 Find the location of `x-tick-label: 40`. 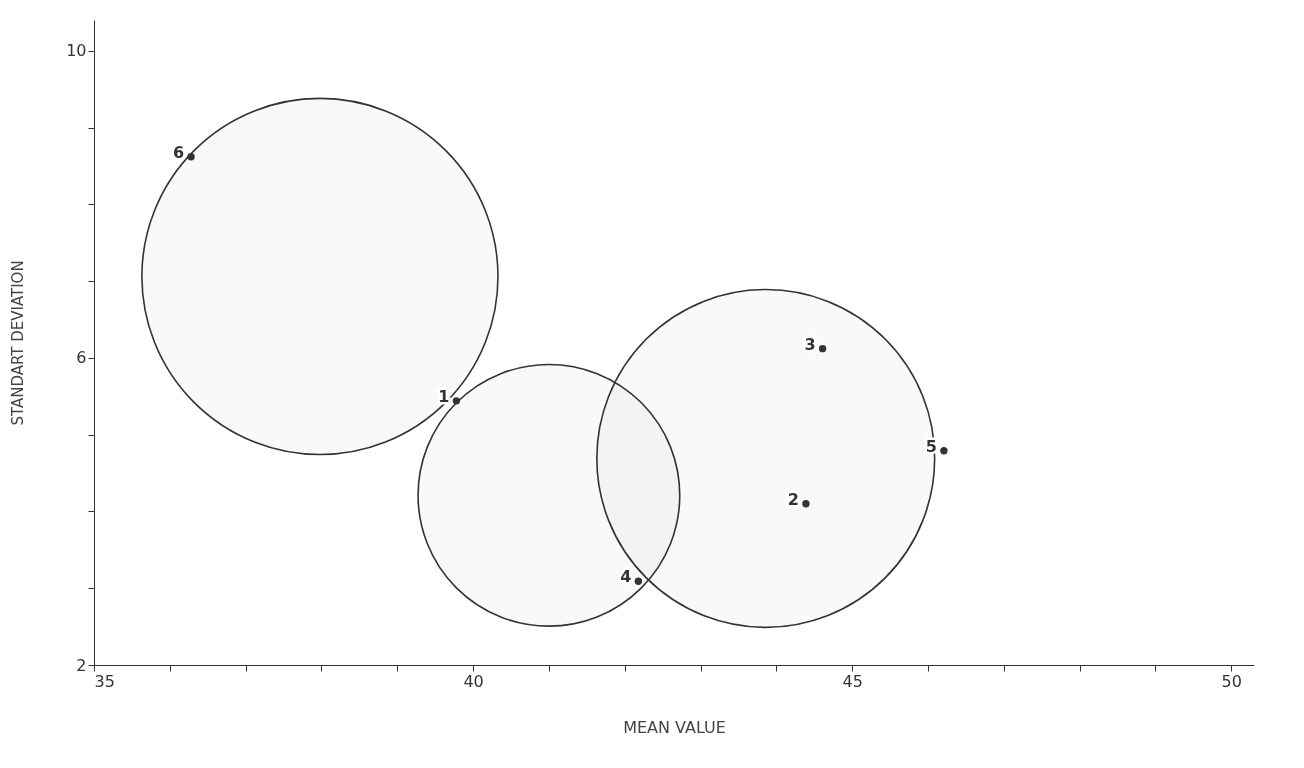

x-tick-label: 40 is located at coordinates (473, 681).